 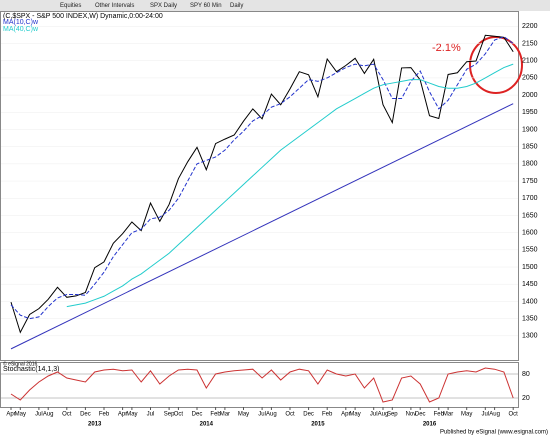 What do you see at coordinates (95, 425) in the screenshot?
I see `year-label: 2013` at bounding box center [95, 425].